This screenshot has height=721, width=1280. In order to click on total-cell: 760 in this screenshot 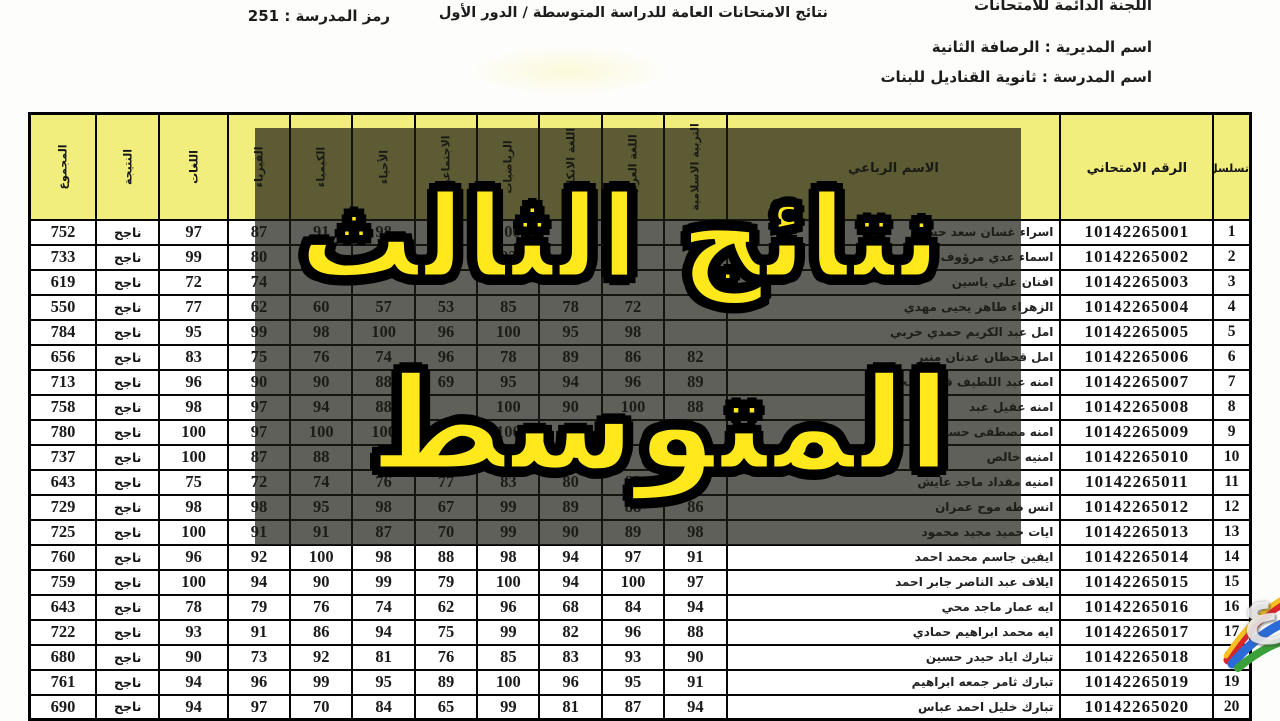, I will do `click(63, 557)`.